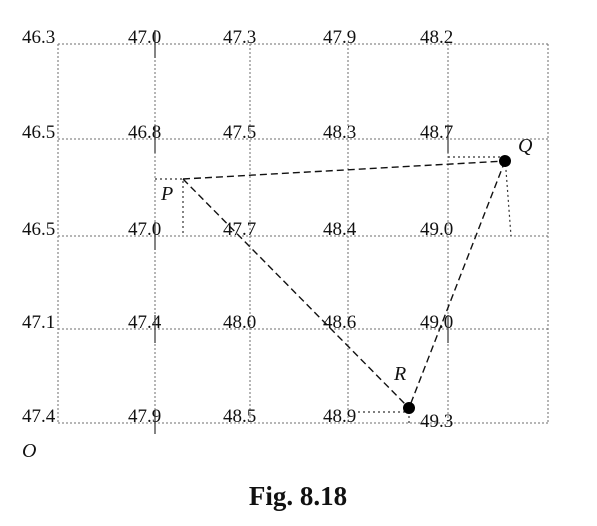  I want to click on grid-value-r1c1: 46.3, so click(38, 37).